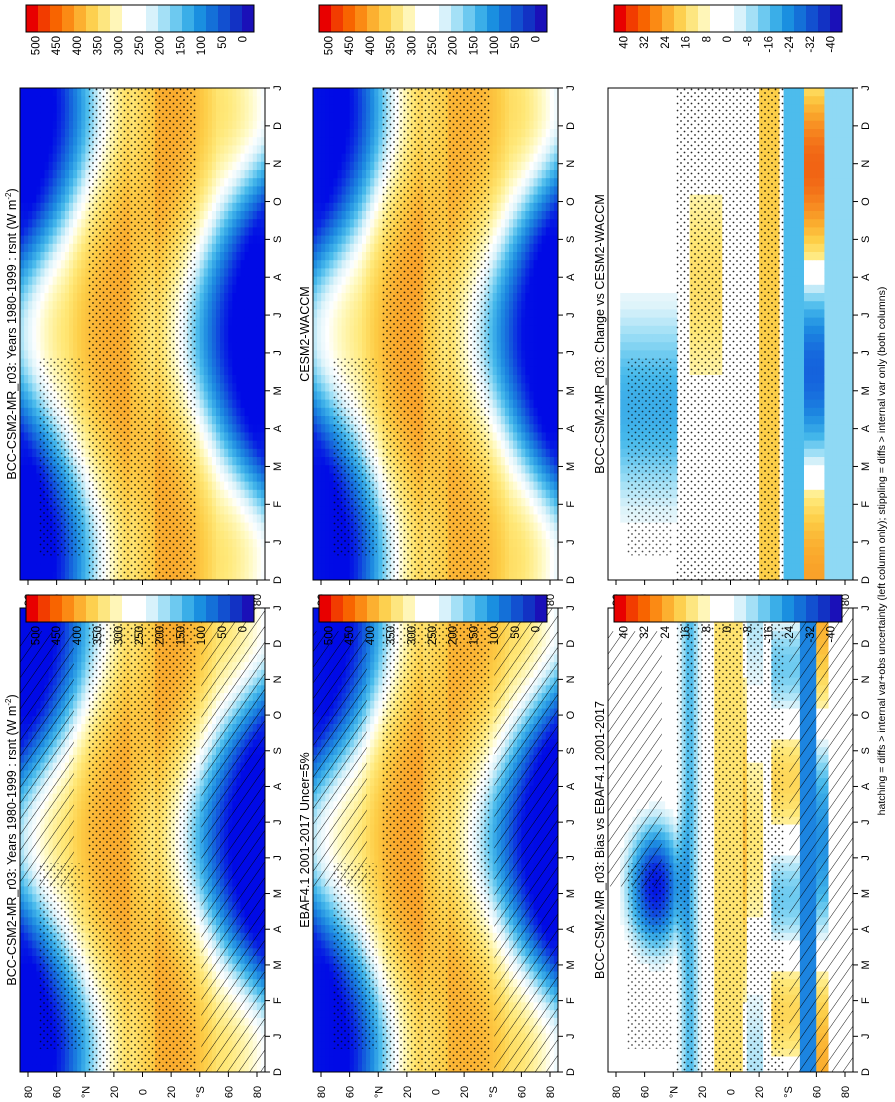 Image resolution: width=895 pixels, height=1102 pixels. I want to click on colorbar-label: 450, so click(57, 45).